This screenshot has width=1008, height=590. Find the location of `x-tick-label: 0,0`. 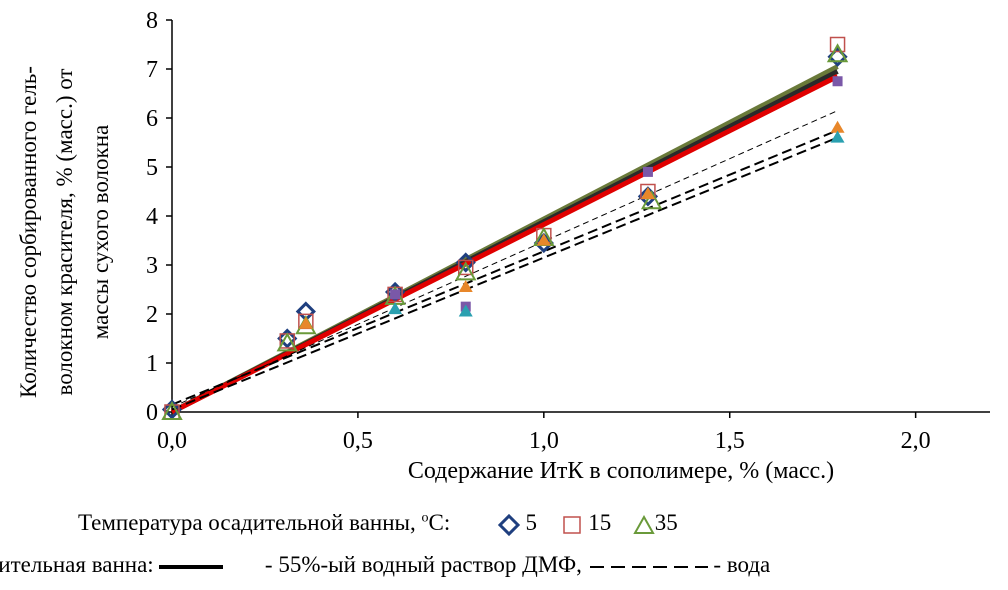

x-tick-label: 0,0 is located at coordinates (172, 441).